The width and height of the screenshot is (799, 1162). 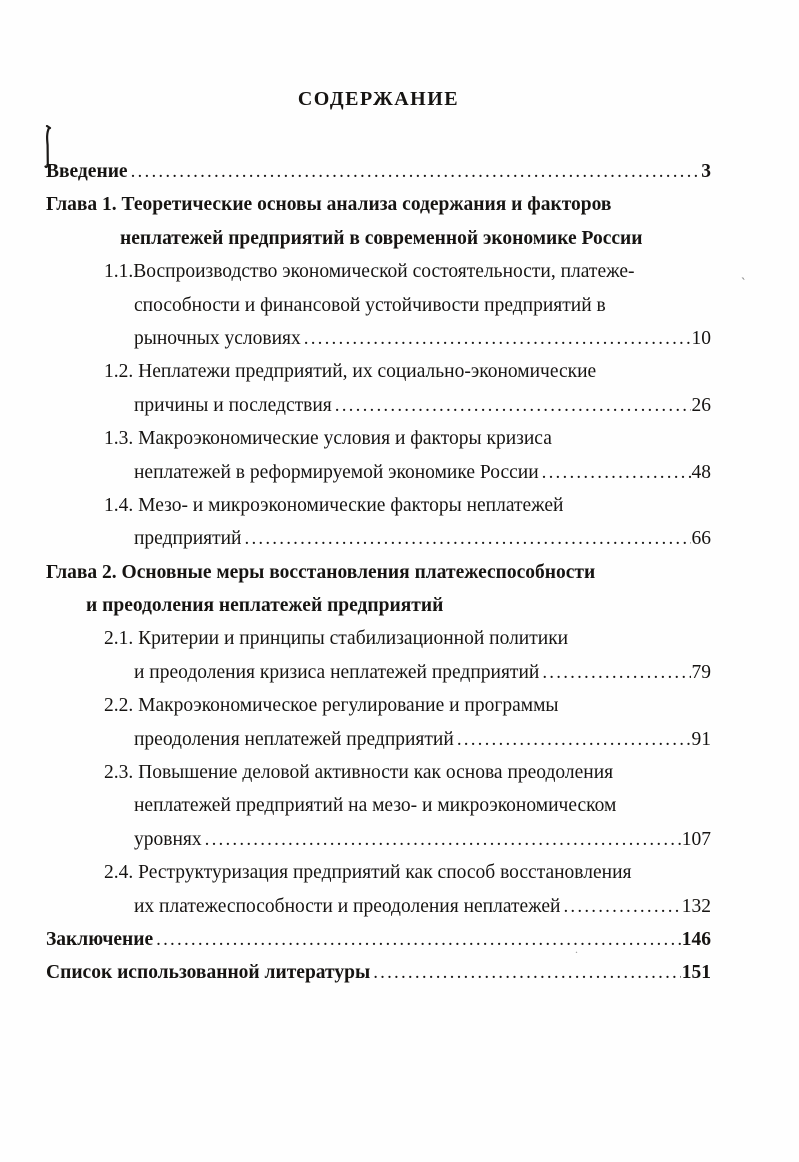 I want to click on toc-line-text: Список использованной литературы, so click(x=208, y=973).